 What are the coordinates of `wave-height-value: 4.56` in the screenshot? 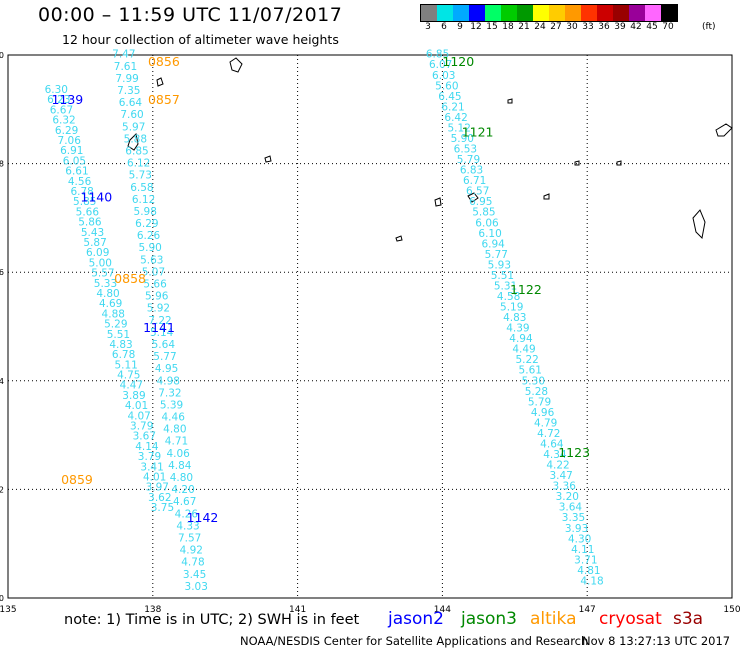 It's located at (80, 182).